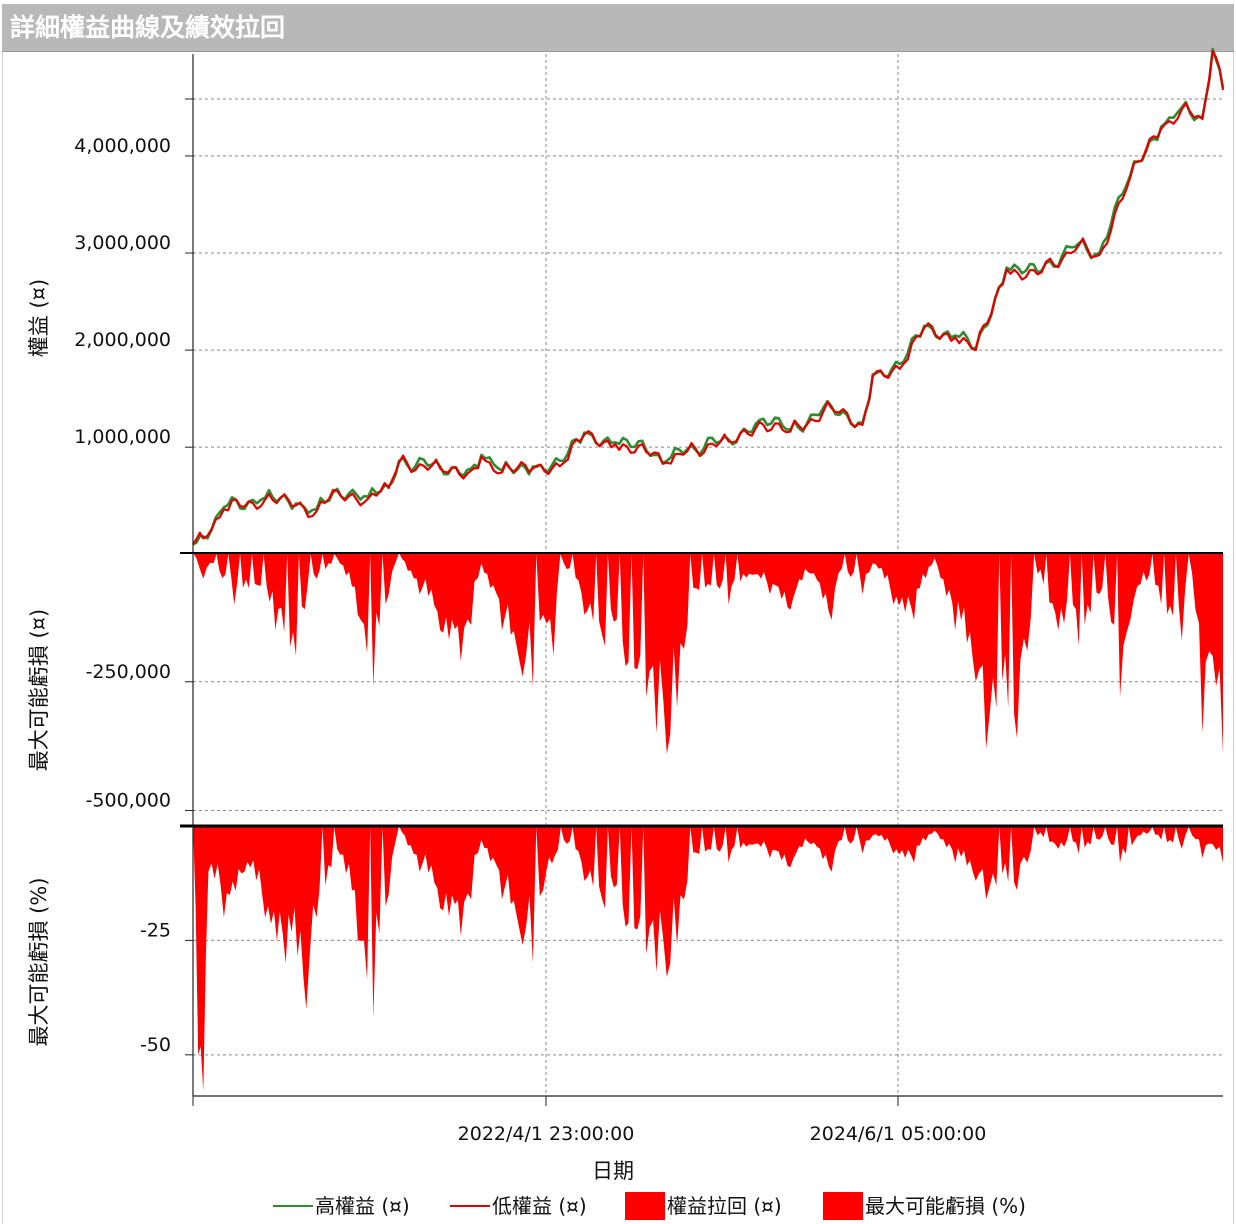 The height and width of the screenshot is (1224, 1236). Describe the element at coordinates (128, 801) in the screenshot. I see `y-tick-label: -500,000` at that location.